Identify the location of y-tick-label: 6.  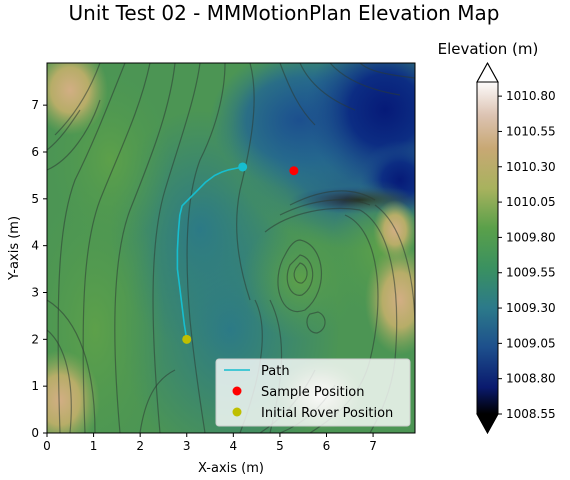
(35, 152).